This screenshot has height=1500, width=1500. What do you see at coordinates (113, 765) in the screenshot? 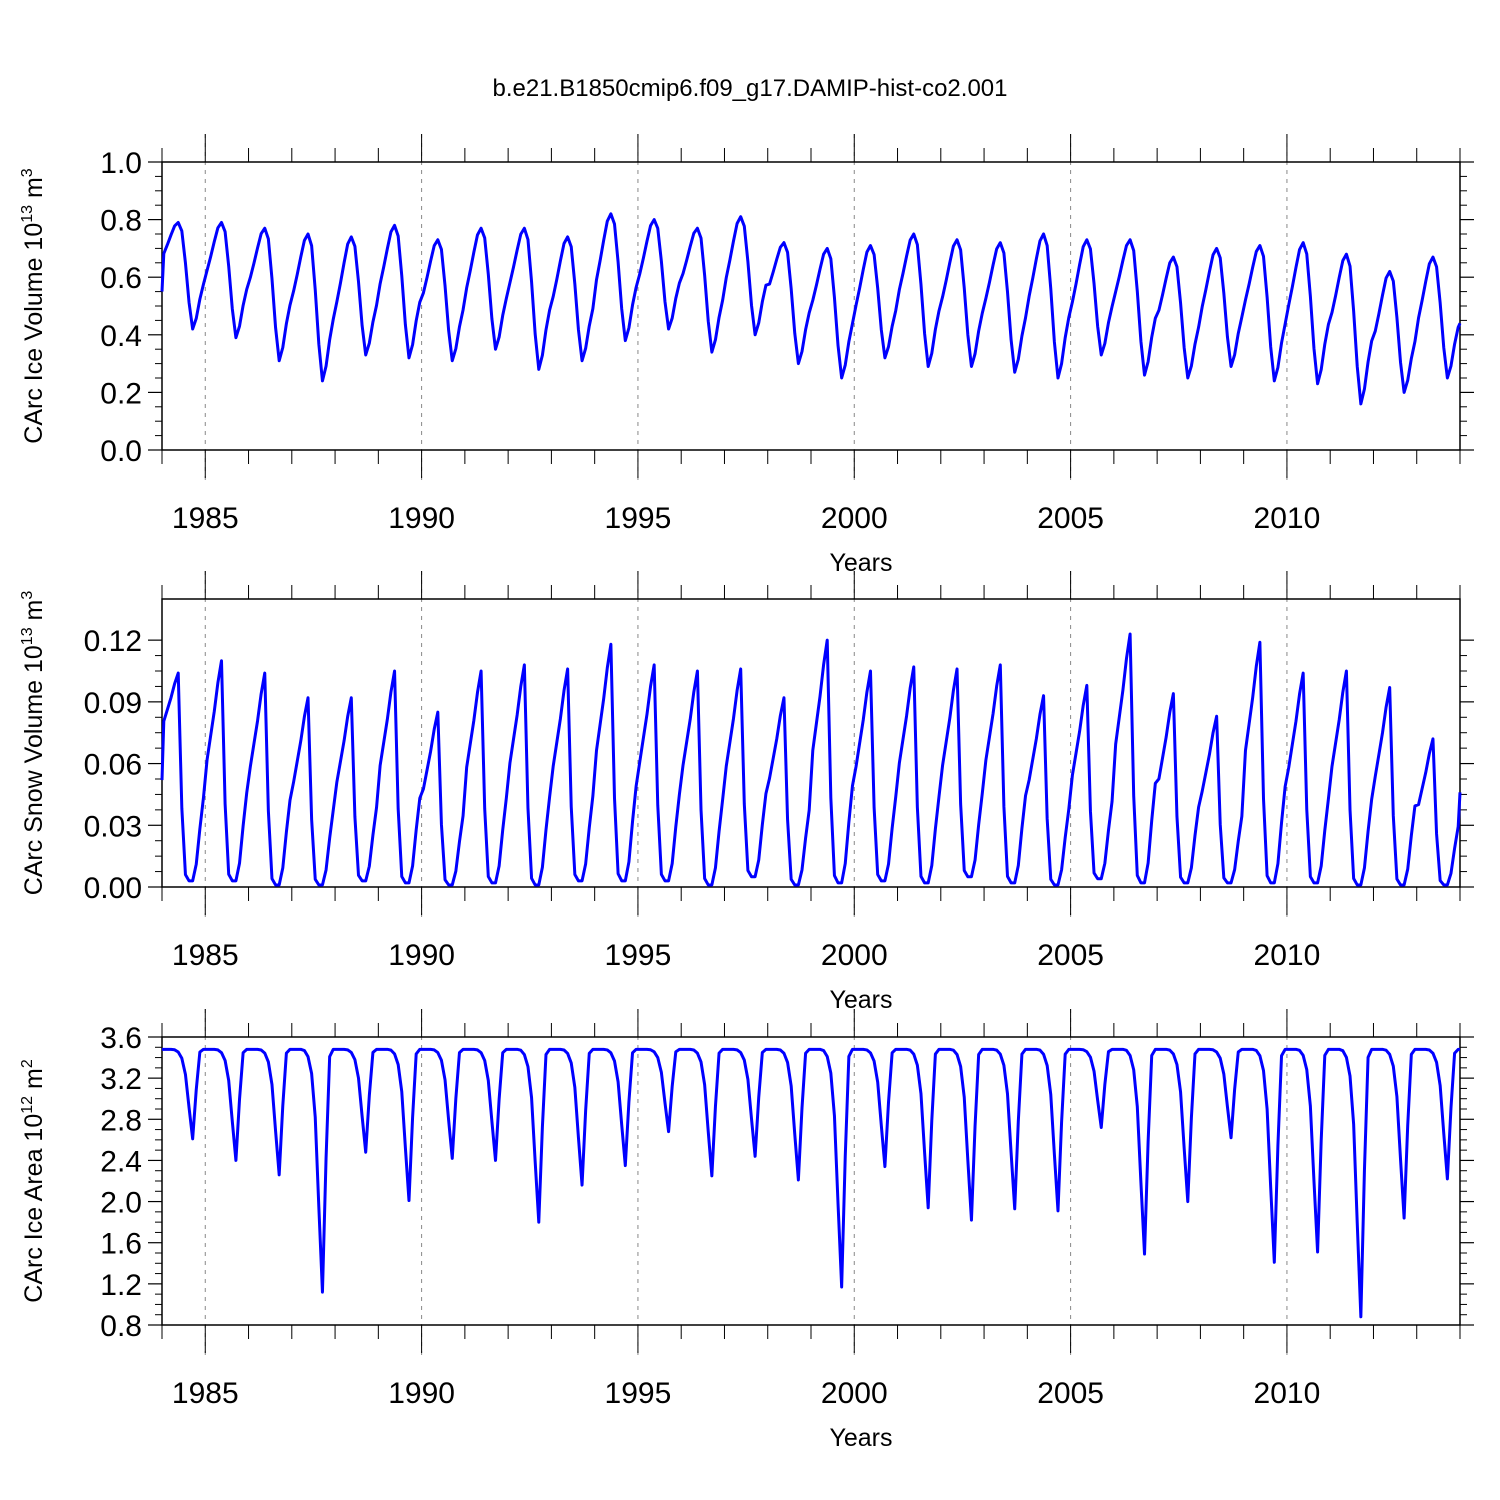
I see `y-tick-label: 0.06` at bounding box center [113, 765].